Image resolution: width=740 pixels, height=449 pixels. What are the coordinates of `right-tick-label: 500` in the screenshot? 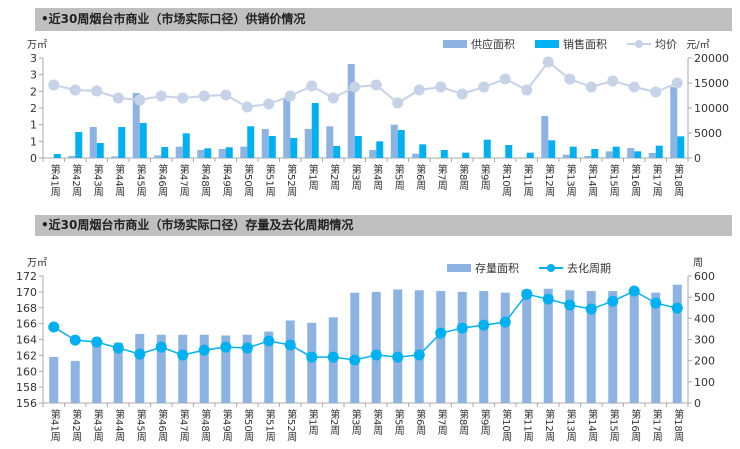 It's located at (704, 297).